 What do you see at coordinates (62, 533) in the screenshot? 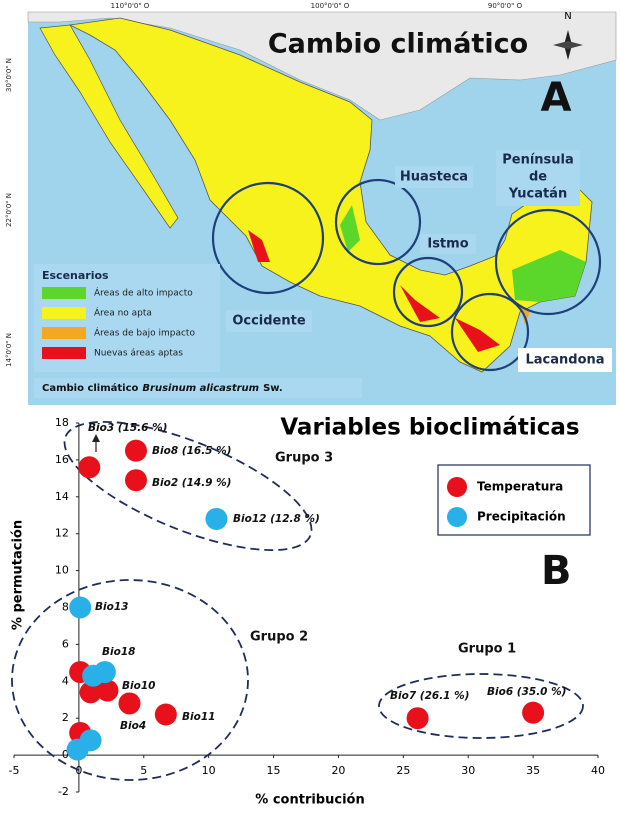
I see `y-tick-label: 12` at bounding box center [62, 533].